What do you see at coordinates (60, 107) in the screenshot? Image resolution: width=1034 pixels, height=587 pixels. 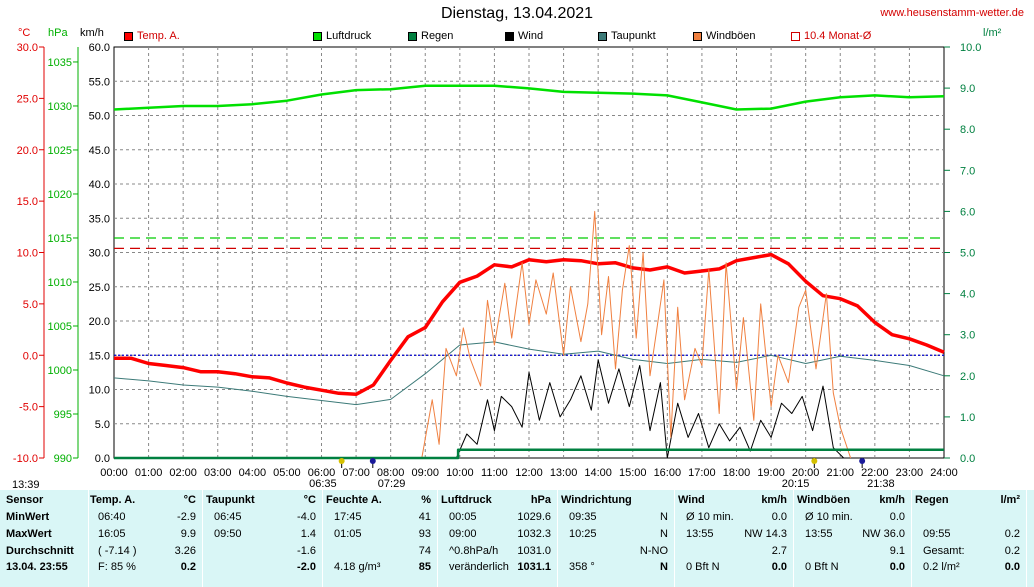 I see `press-tick-label: 1030` at bounding box center [60, 107].